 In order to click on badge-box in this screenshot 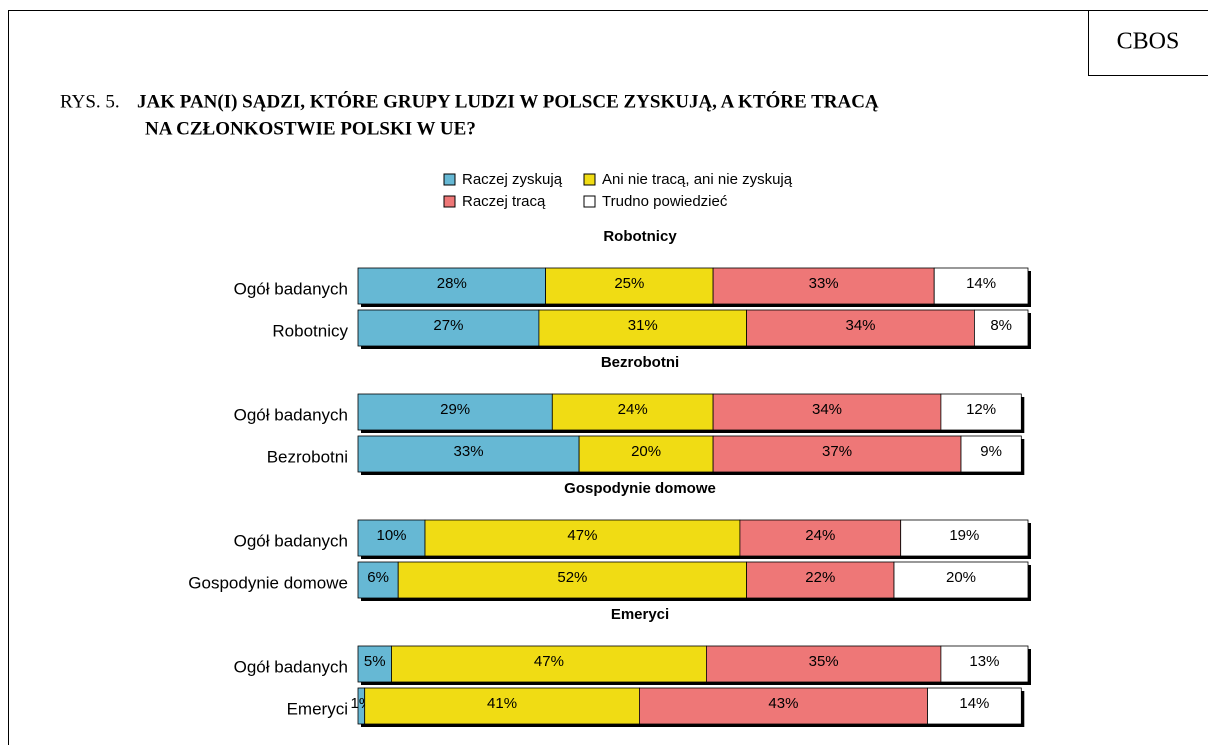, I will do `click(1148, 43)`.